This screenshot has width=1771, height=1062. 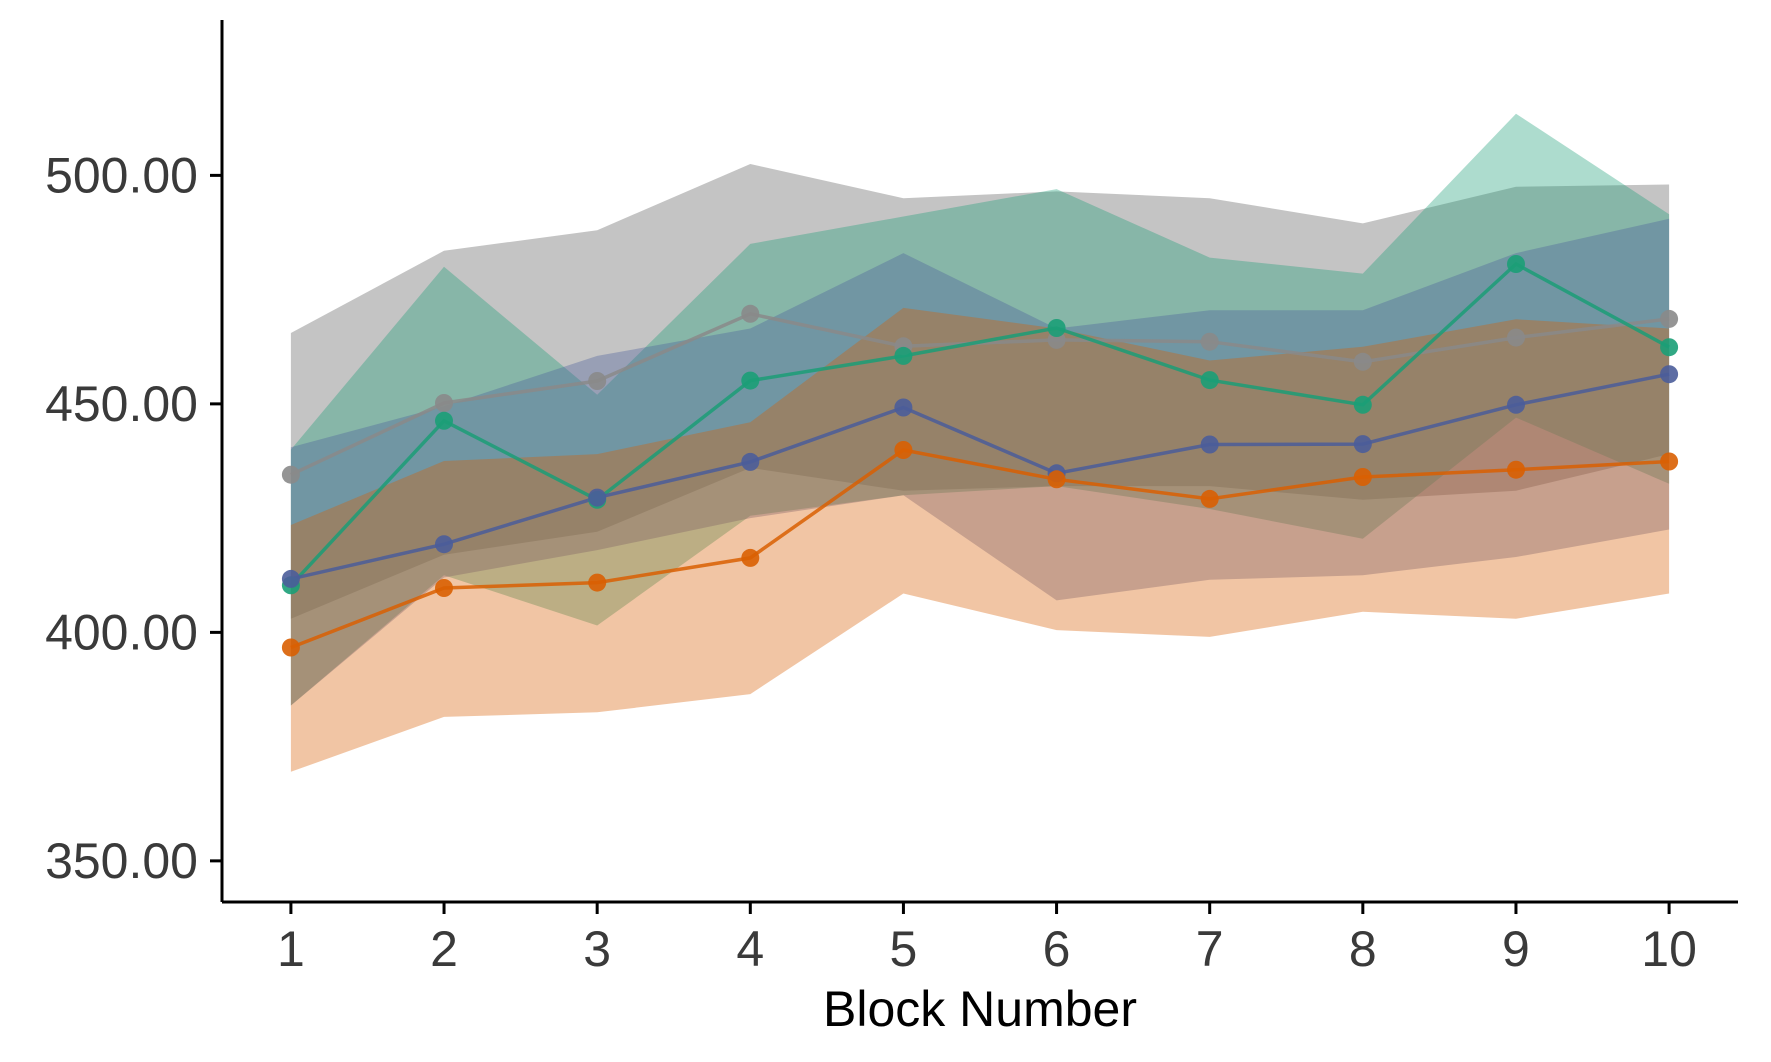 I want to click on point-series-4-x8, so click(x=1362, y=477).